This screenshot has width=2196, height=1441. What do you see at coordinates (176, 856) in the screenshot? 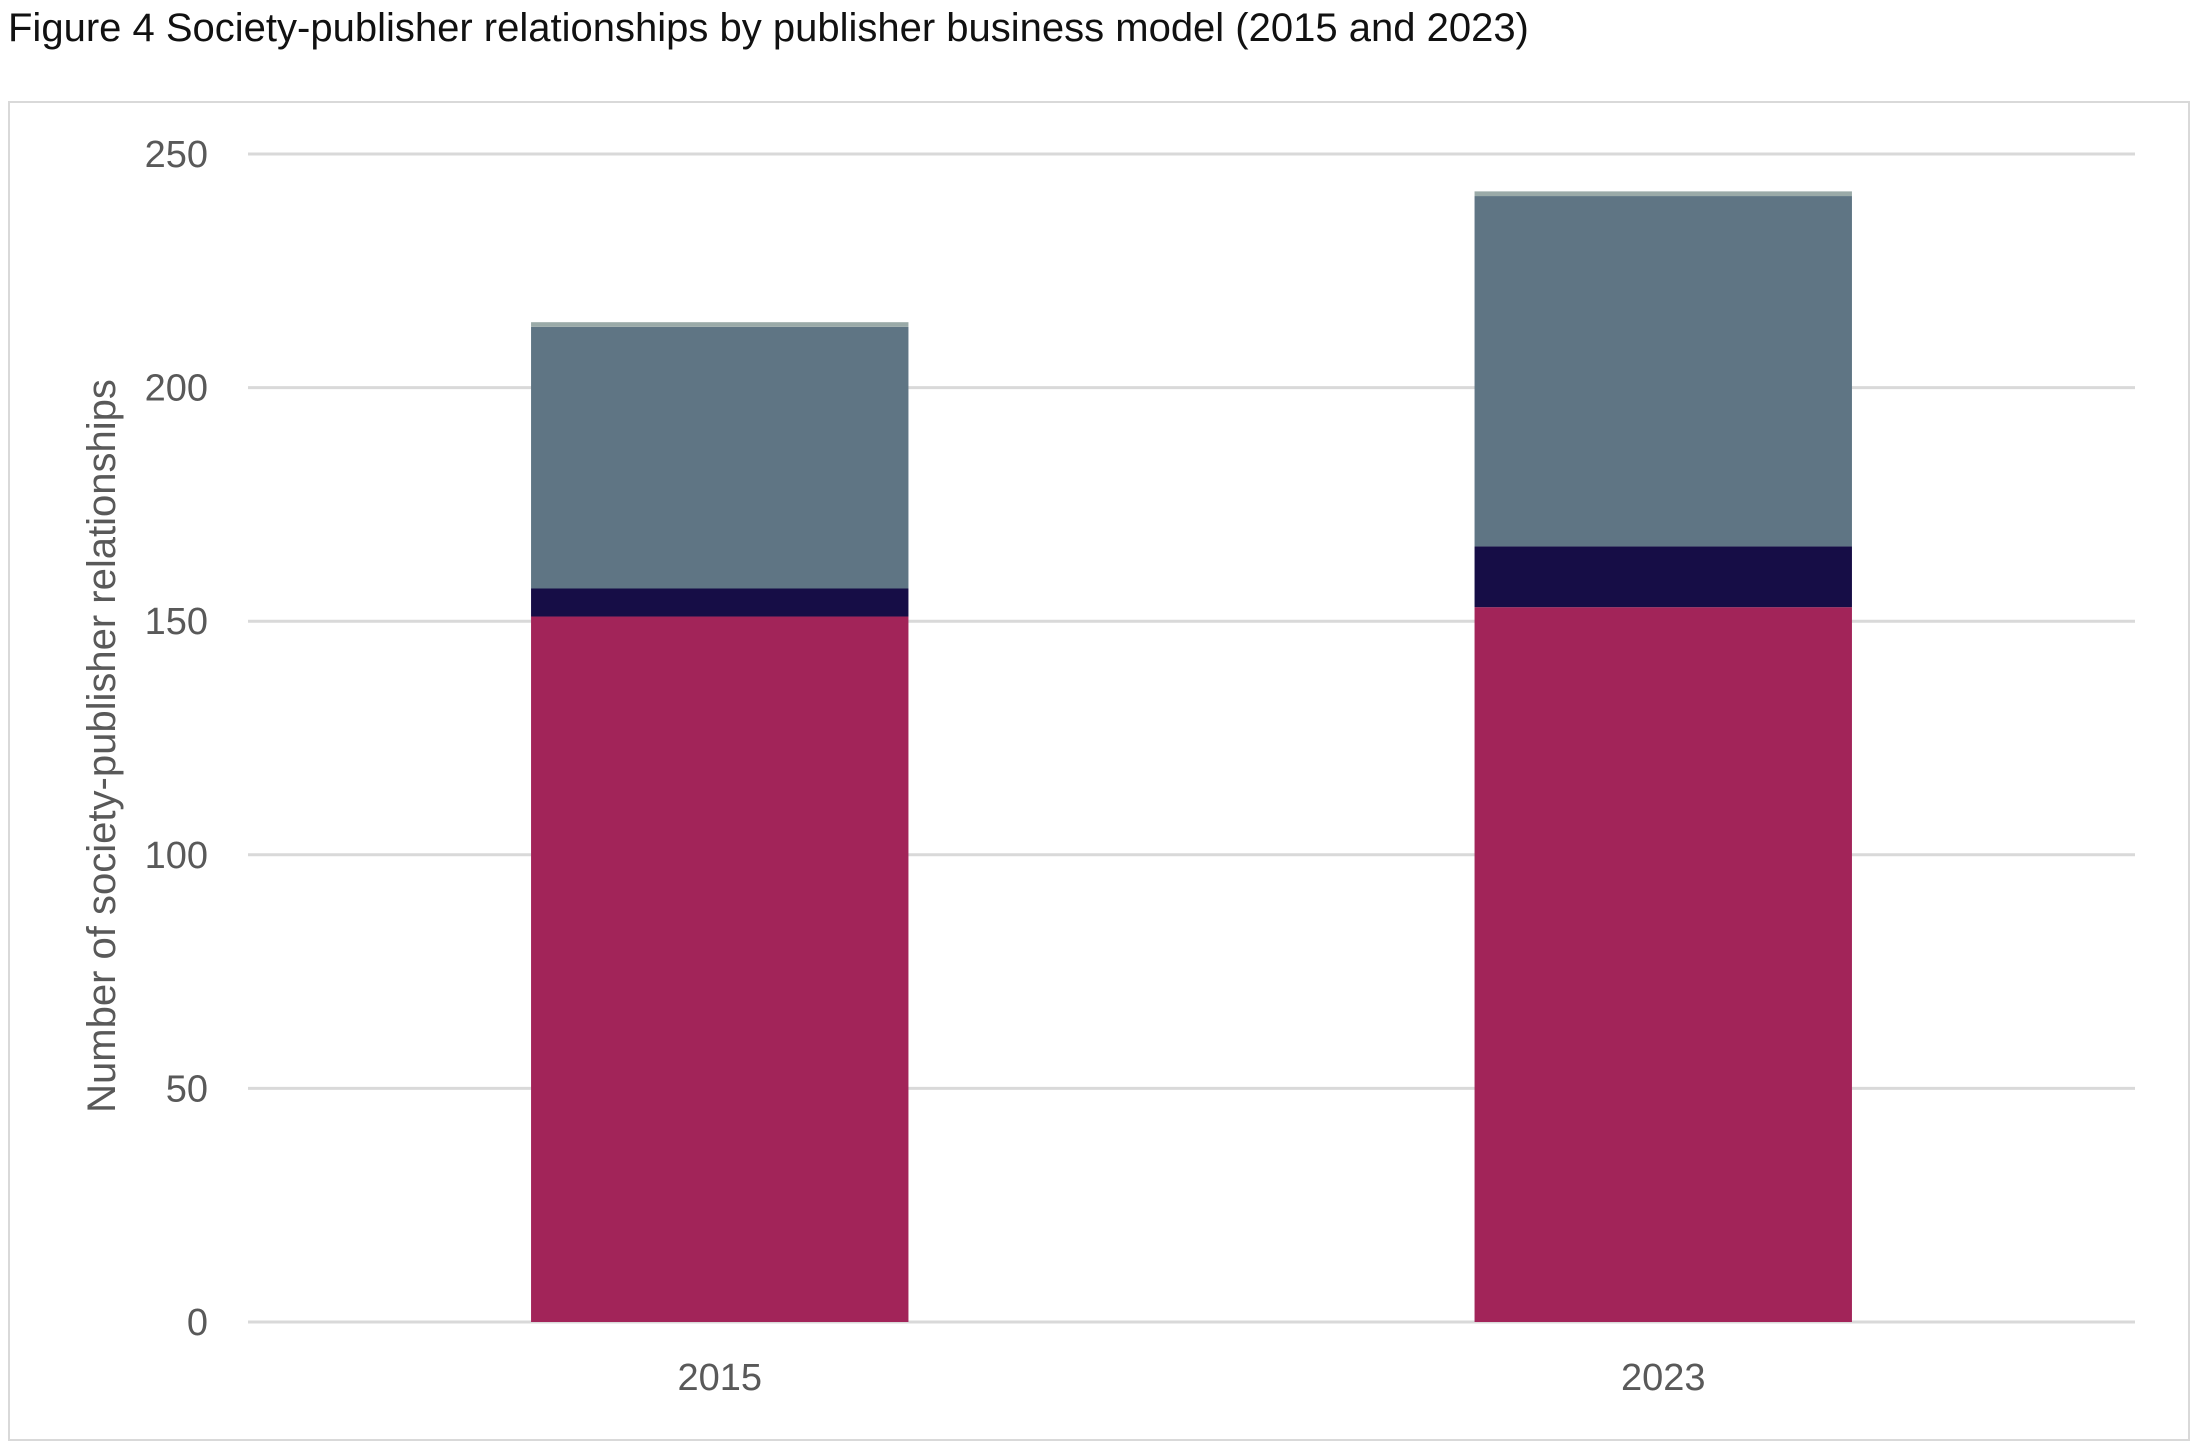
I see `y-tick-label: 100` at bounding box center [176, 856].